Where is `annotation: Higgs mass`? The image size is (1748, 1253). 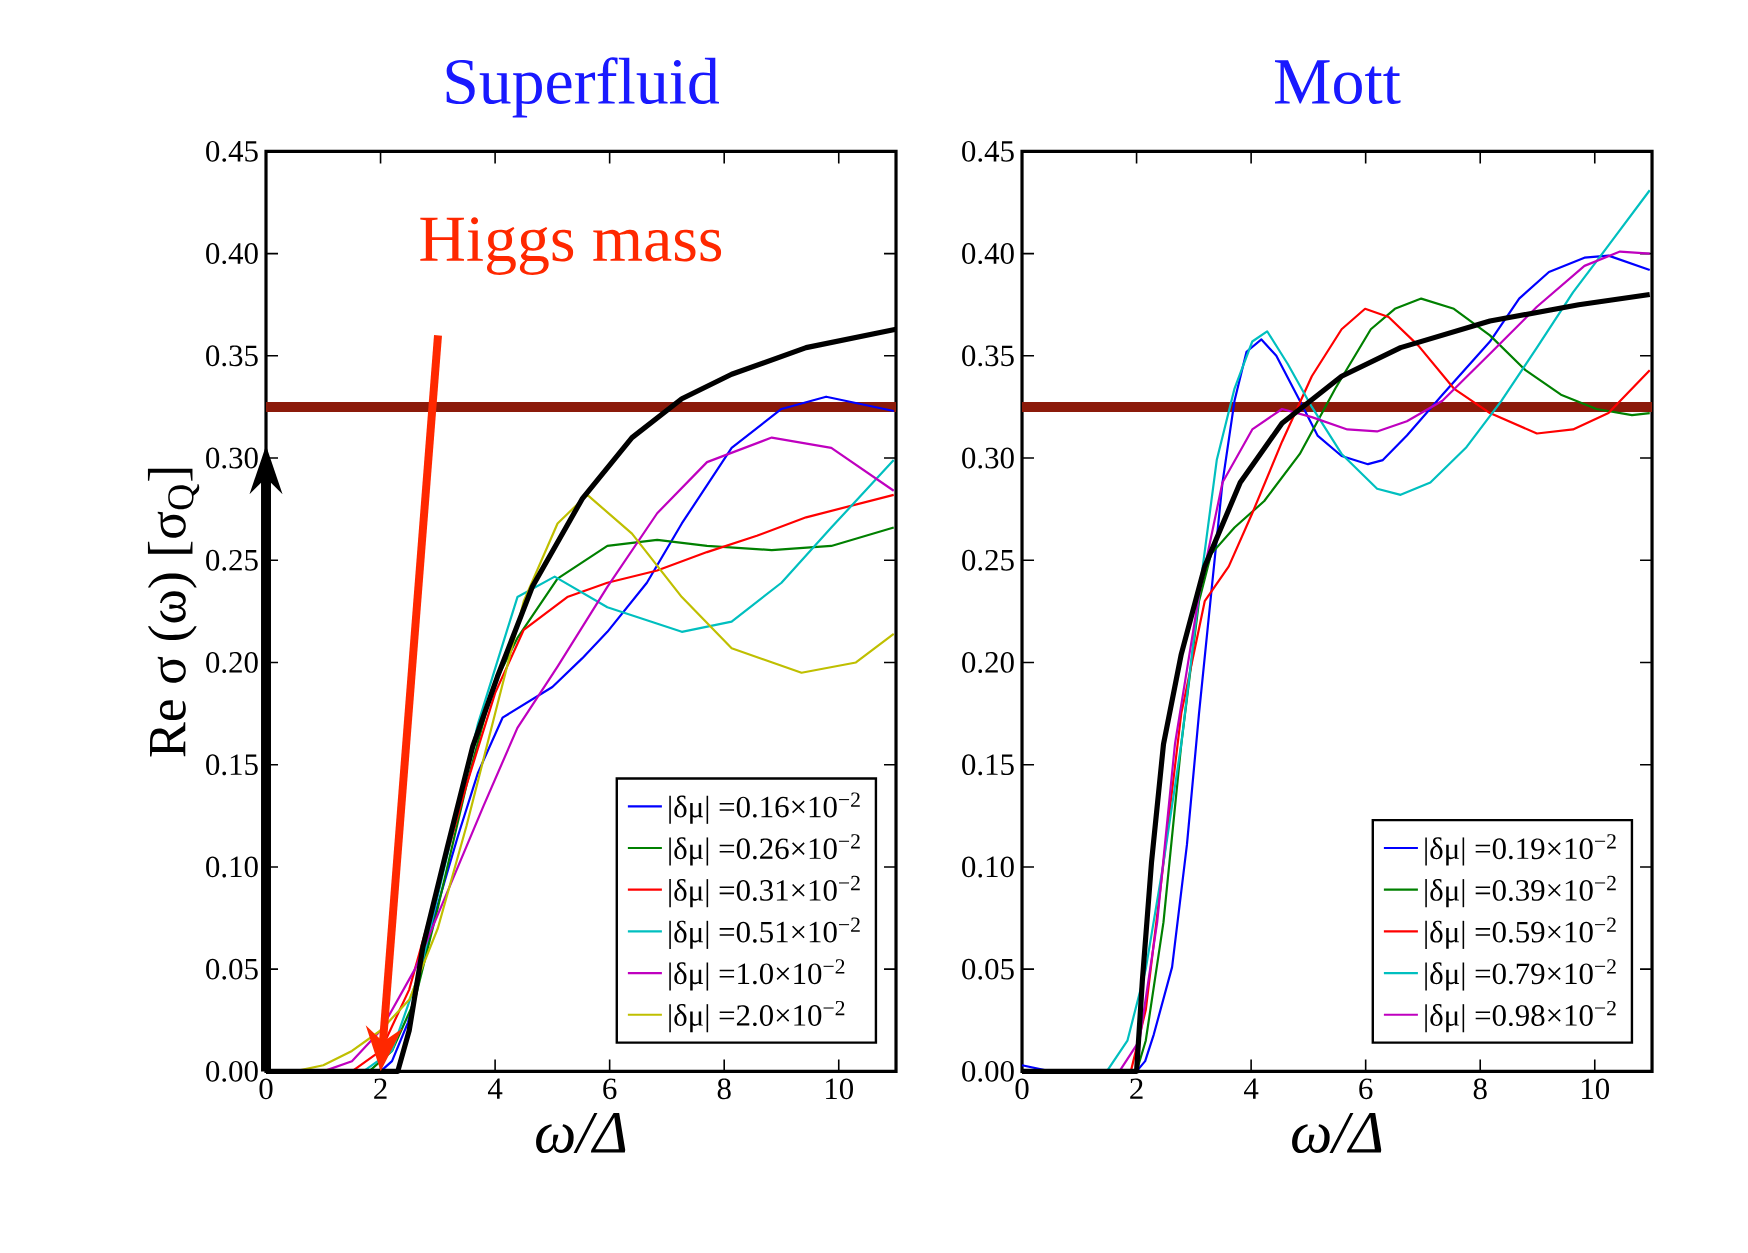
annotation: Higgs mass is located at coordinates (571, 246).